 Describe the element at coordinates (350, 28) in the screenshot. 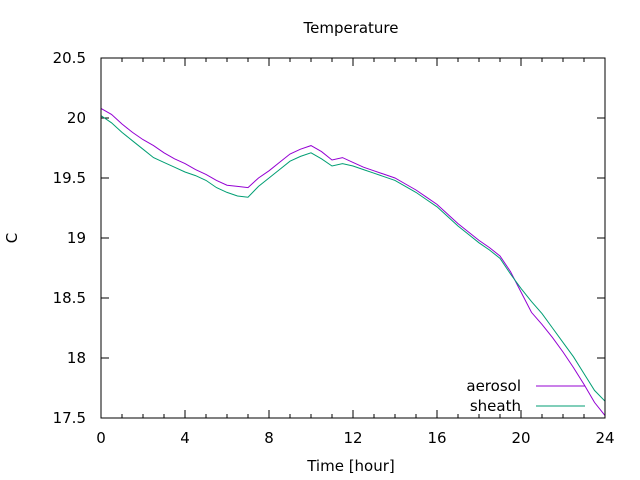

I see `chart-title: Temperature` at that location.